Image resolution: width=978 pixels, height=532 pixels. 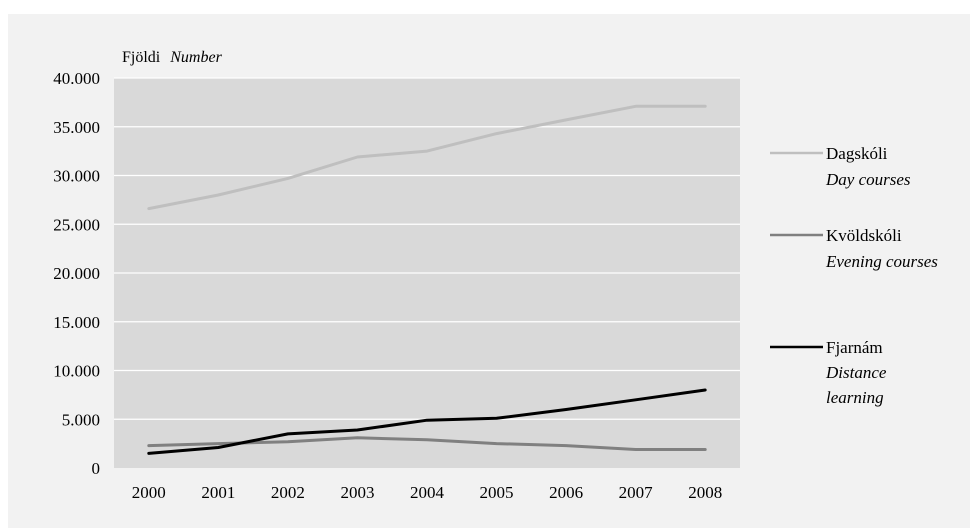 I want to click on legend-item: Dagskóli Day courses, so click(x=840, y=166).